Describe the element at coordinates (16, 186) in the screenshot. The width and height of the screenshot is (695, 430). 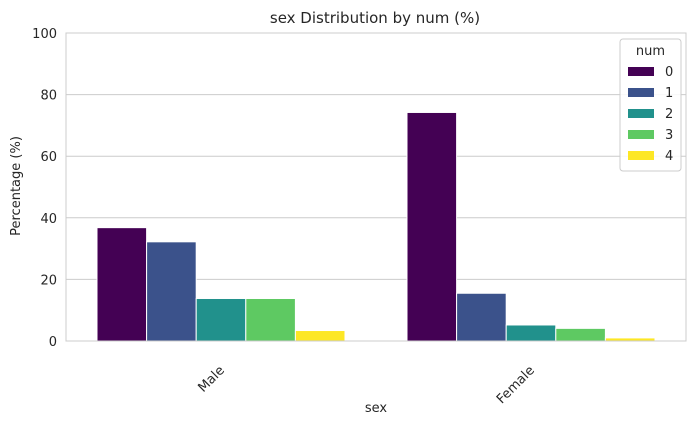
I see `y-axis-label: Percentage (%)` at that location.